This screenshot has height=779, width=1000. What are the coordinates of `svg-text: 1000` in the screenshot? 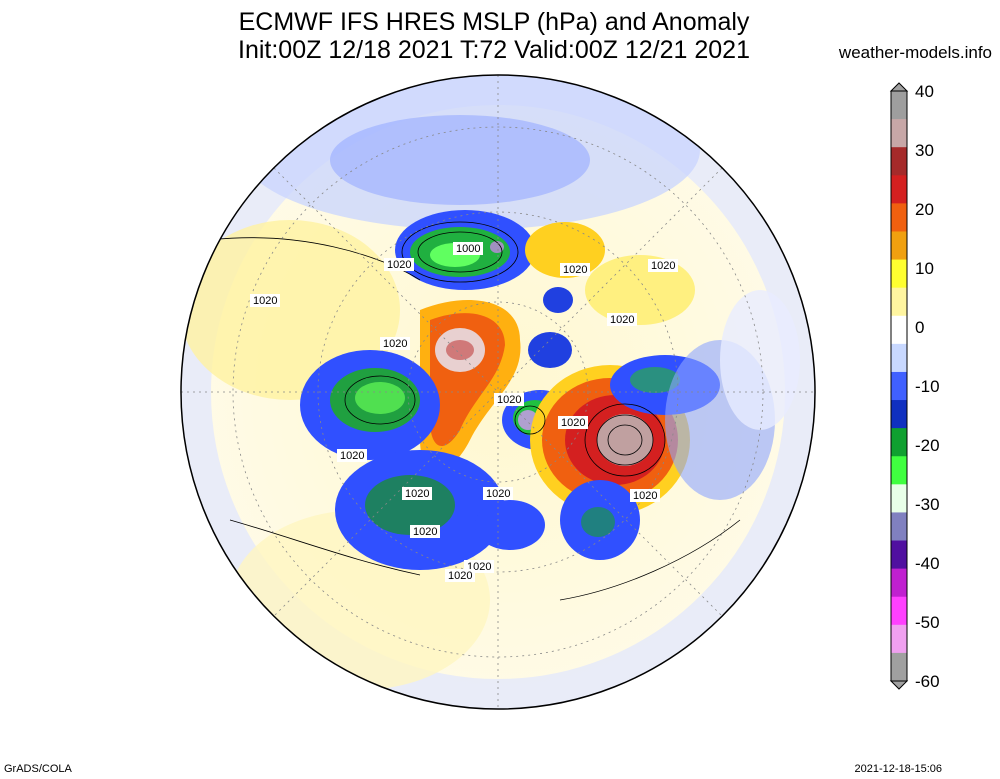 It's located at (468, 249).